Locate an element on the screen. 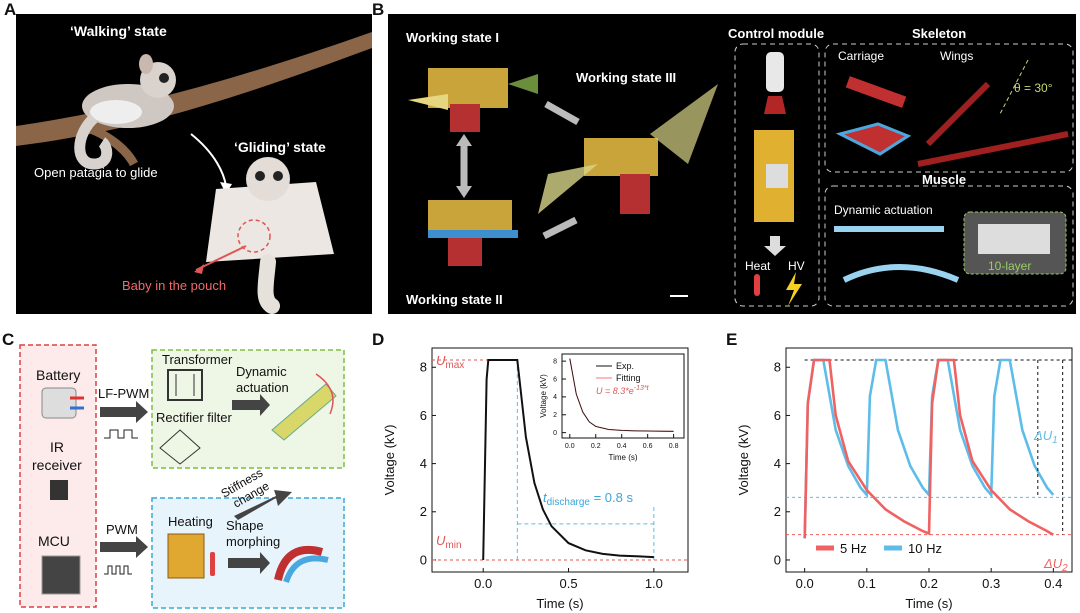 The image size is (1080, 613). arrow-ws1-ws3 is located at coordinates (562, 113).